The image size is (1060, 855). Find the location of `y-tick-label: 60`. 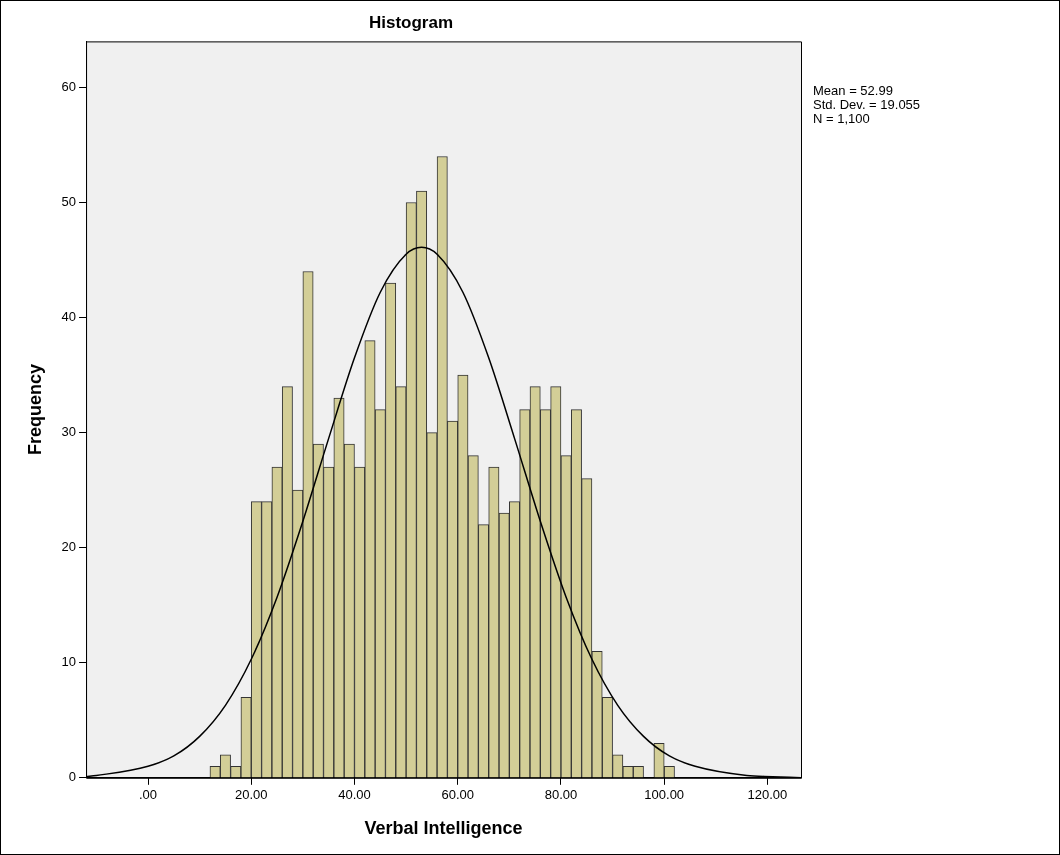

y-tick-label: 60 is located at coordinates (69, 86).